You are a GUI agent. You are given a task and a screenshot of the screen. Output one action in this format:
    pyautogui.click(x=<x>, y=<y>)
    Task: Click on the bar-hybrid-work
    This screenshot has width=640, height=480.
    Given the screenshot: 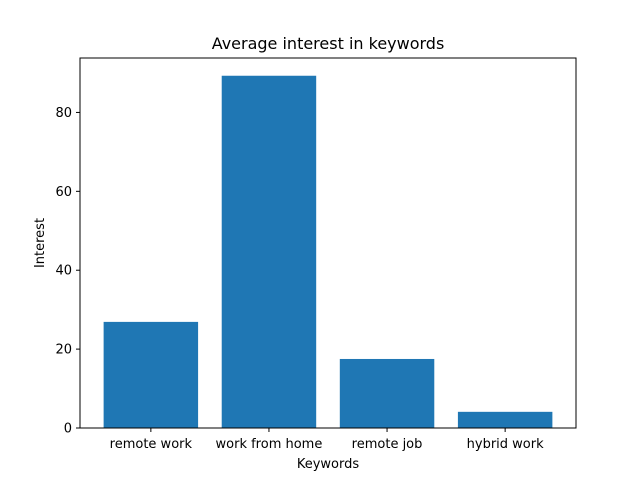 What is the action you would take?
    pyautogui.click(x=505, y=419)
    